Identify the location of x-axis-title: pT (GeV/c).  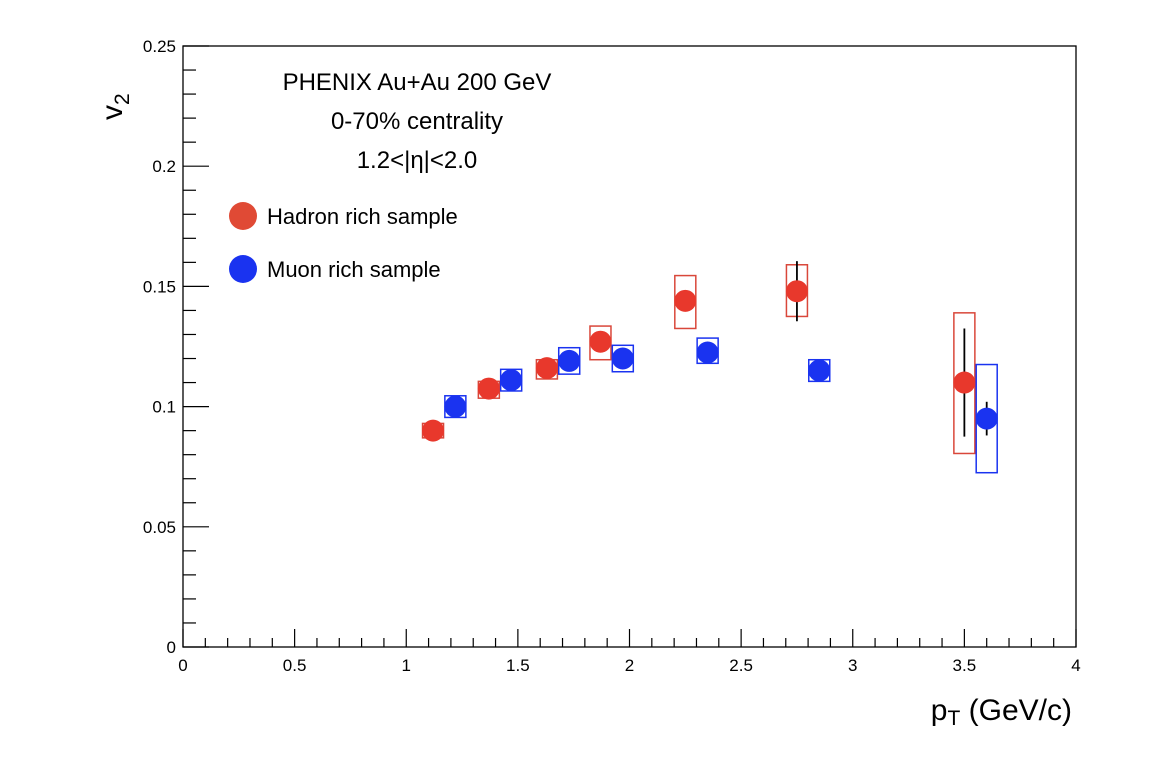
(1001, 712).